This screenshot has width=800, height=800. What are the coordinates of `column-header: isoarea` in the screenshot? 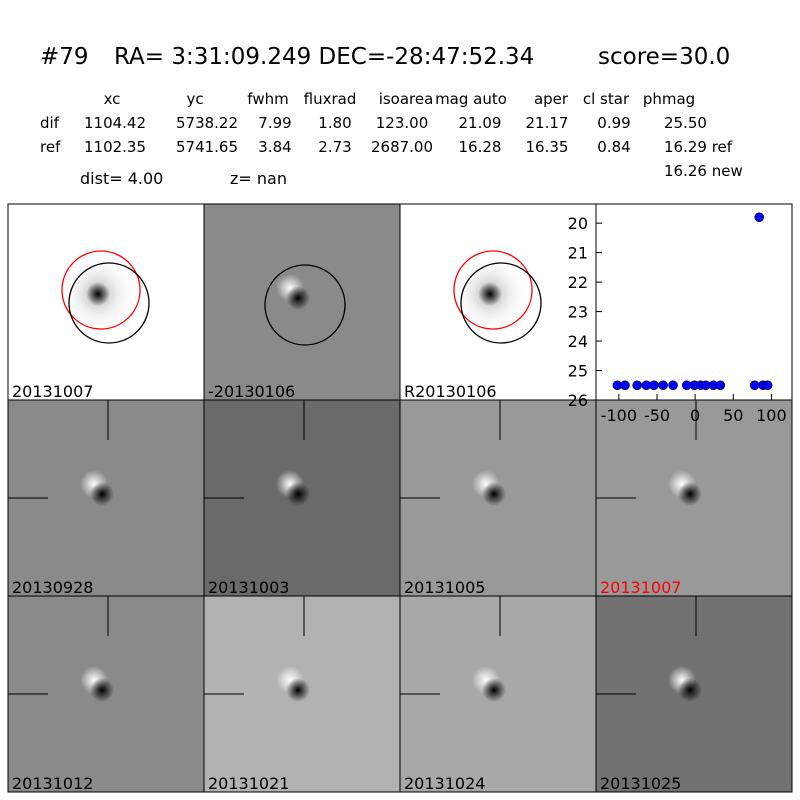 It's located at (406, 99).